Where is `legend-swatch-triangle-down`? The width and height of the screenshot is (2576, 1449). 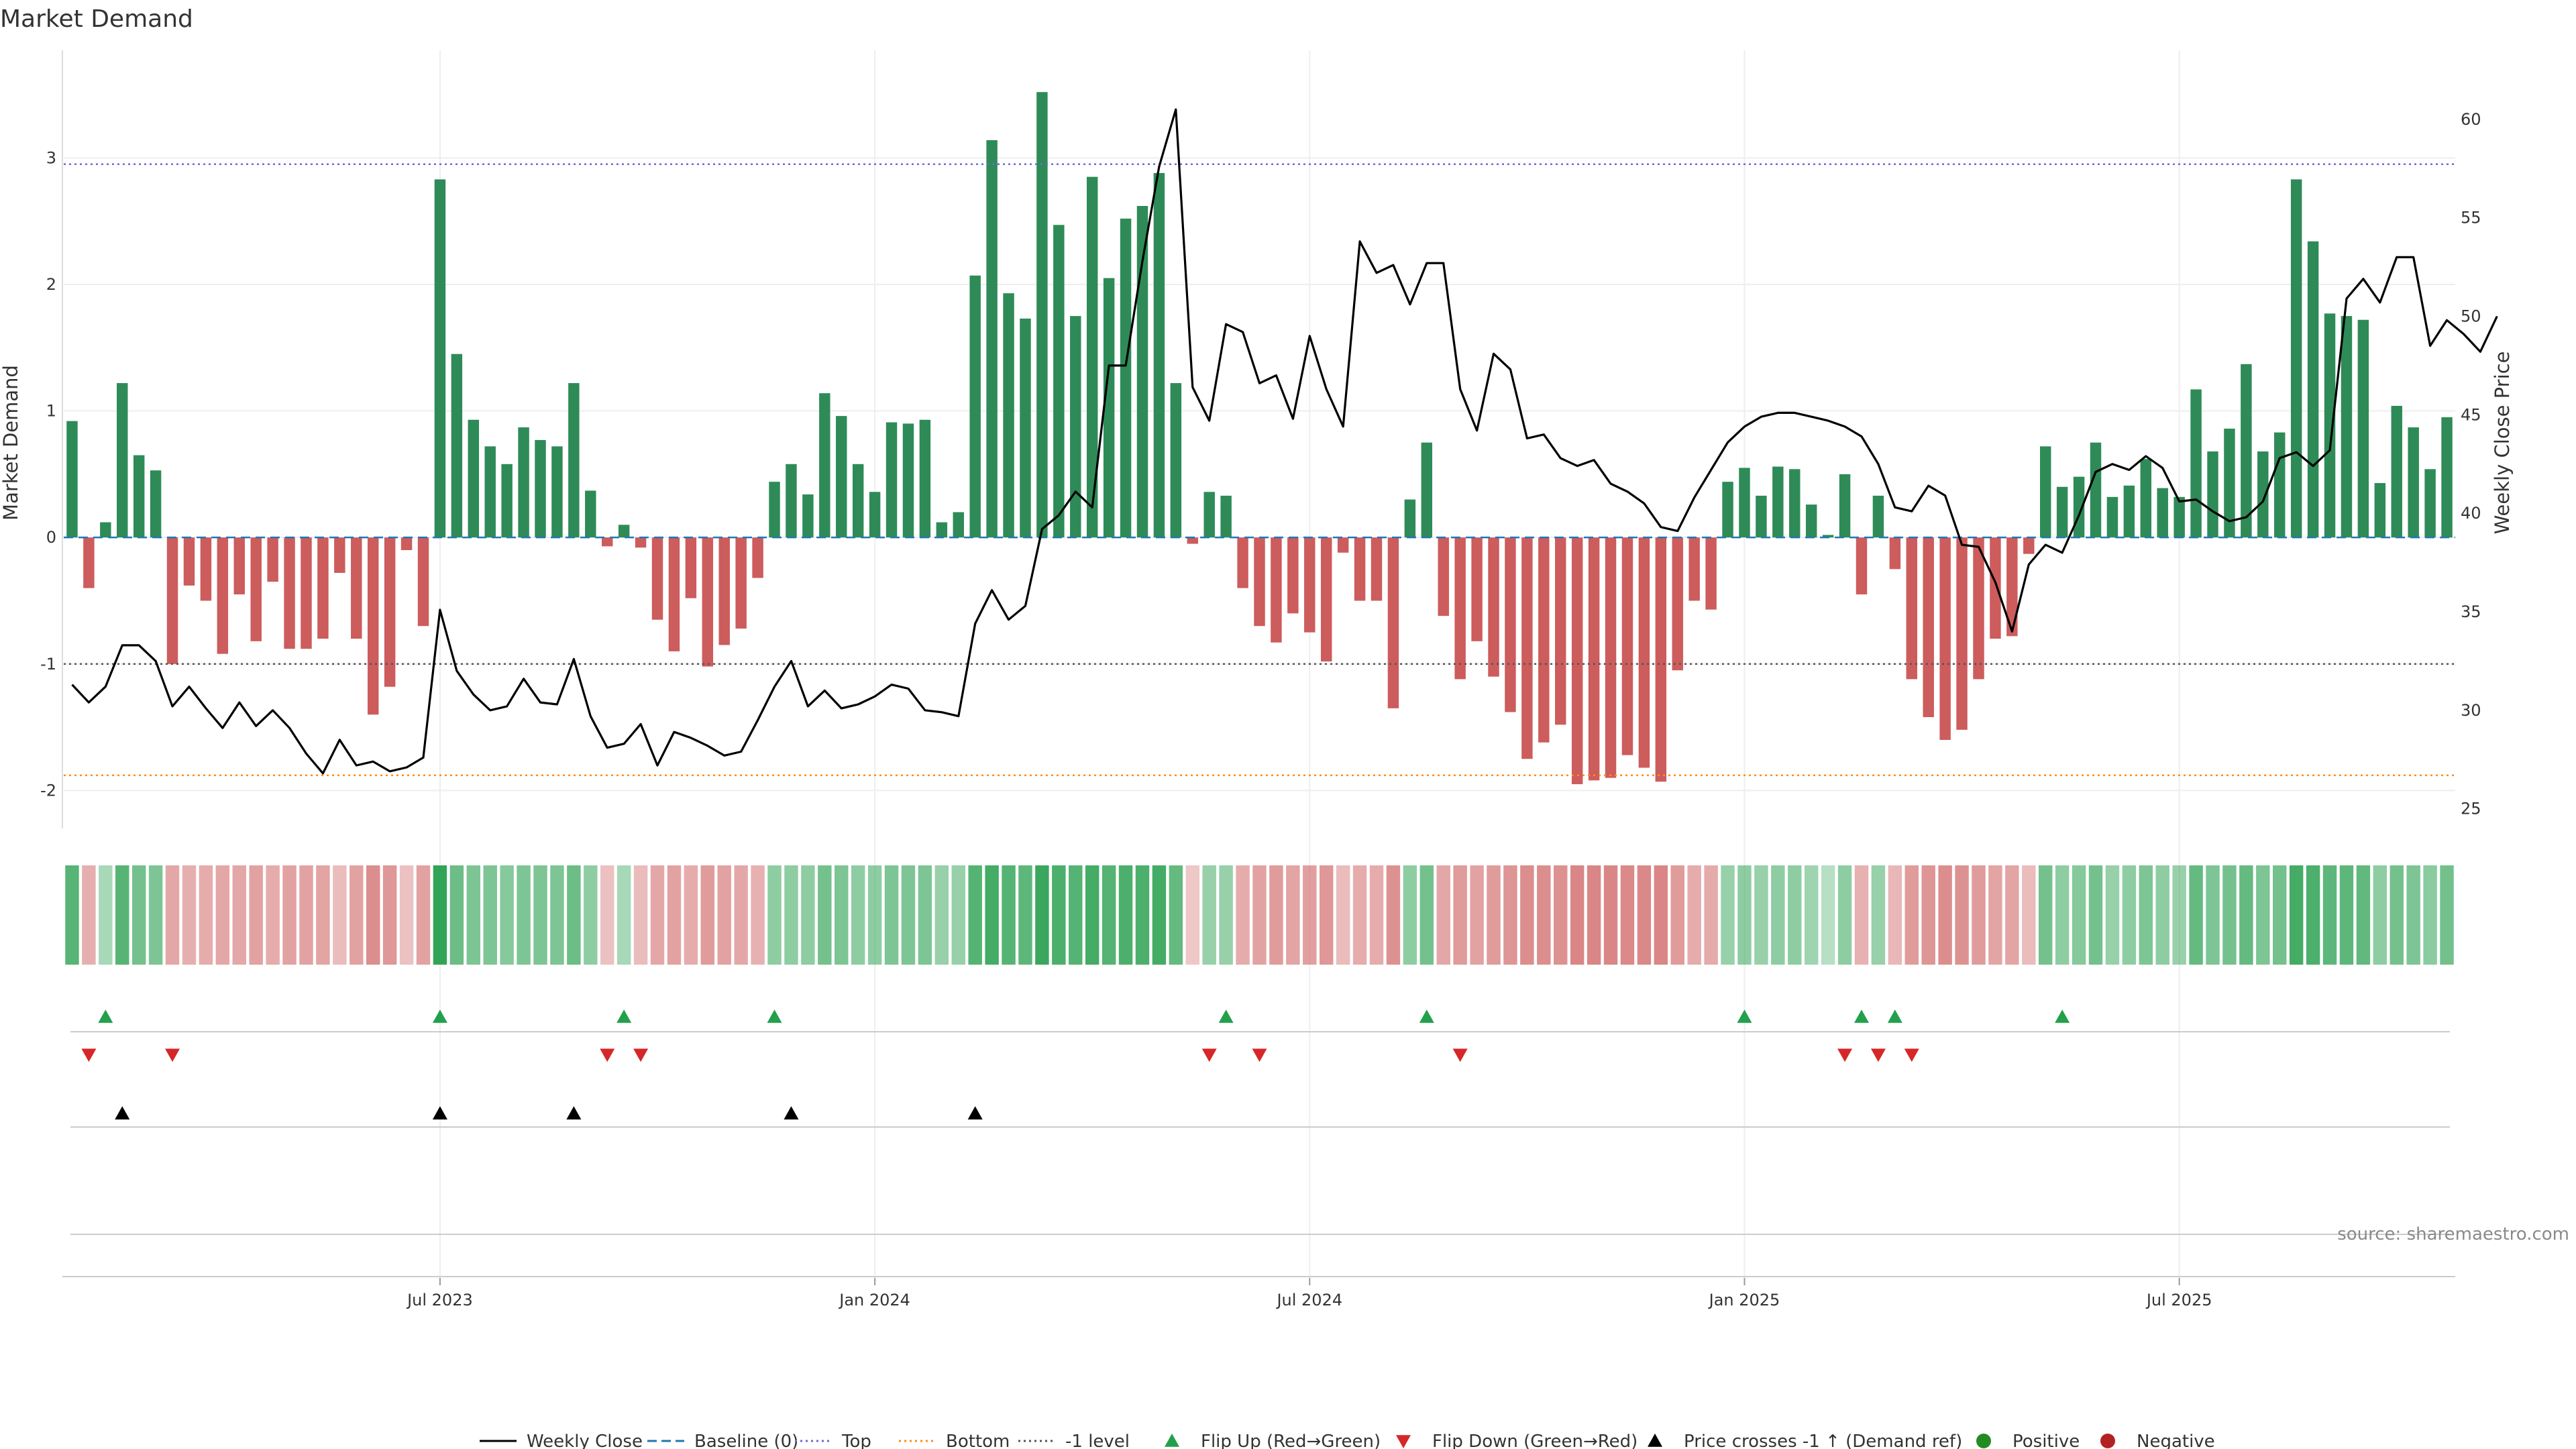
legend-swatch-triangle-down is located at coordinates (1403, 1441).